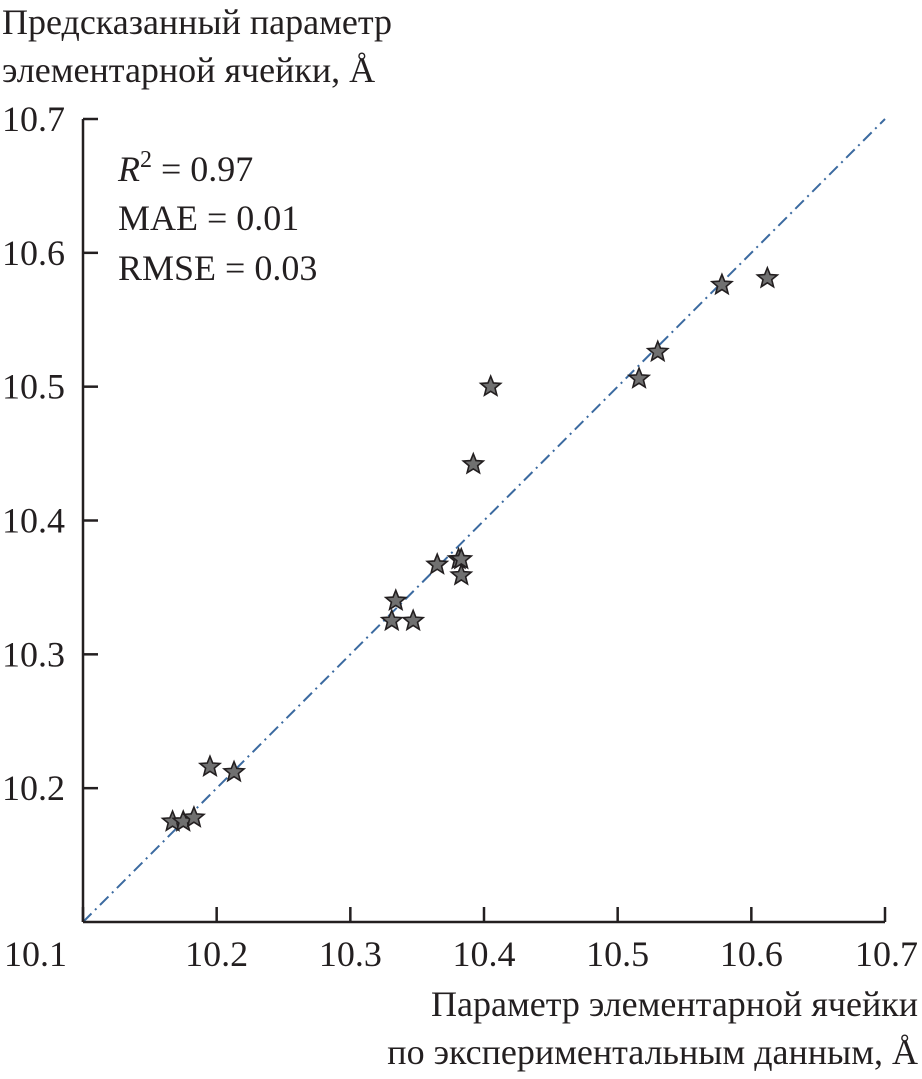 The width and height of the screenshot is (922, 1079). Describe the element at coordinates (197, 22) in the screenshot. I see `y-axis-label-line-1: Предсказанный параметр` at that location.